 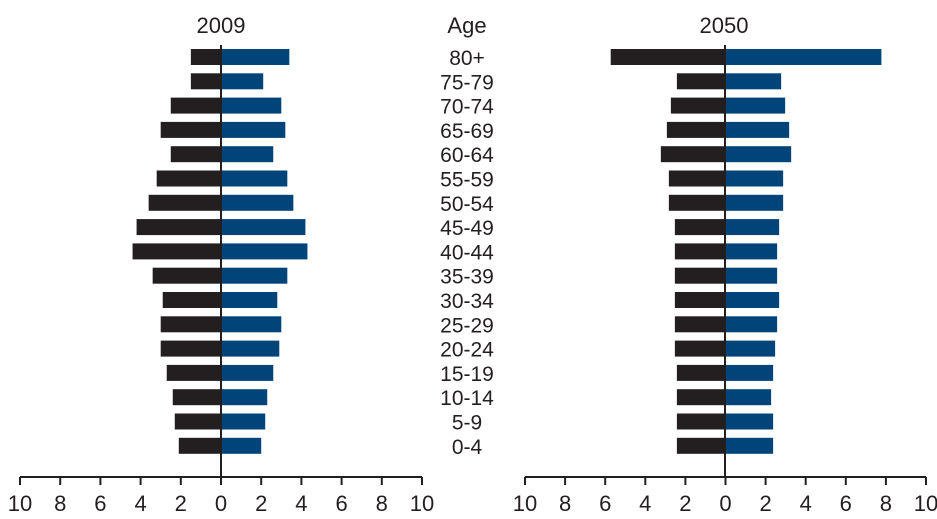 I want to click on chart-title-2050: 2050, so click(x=724, y=25).